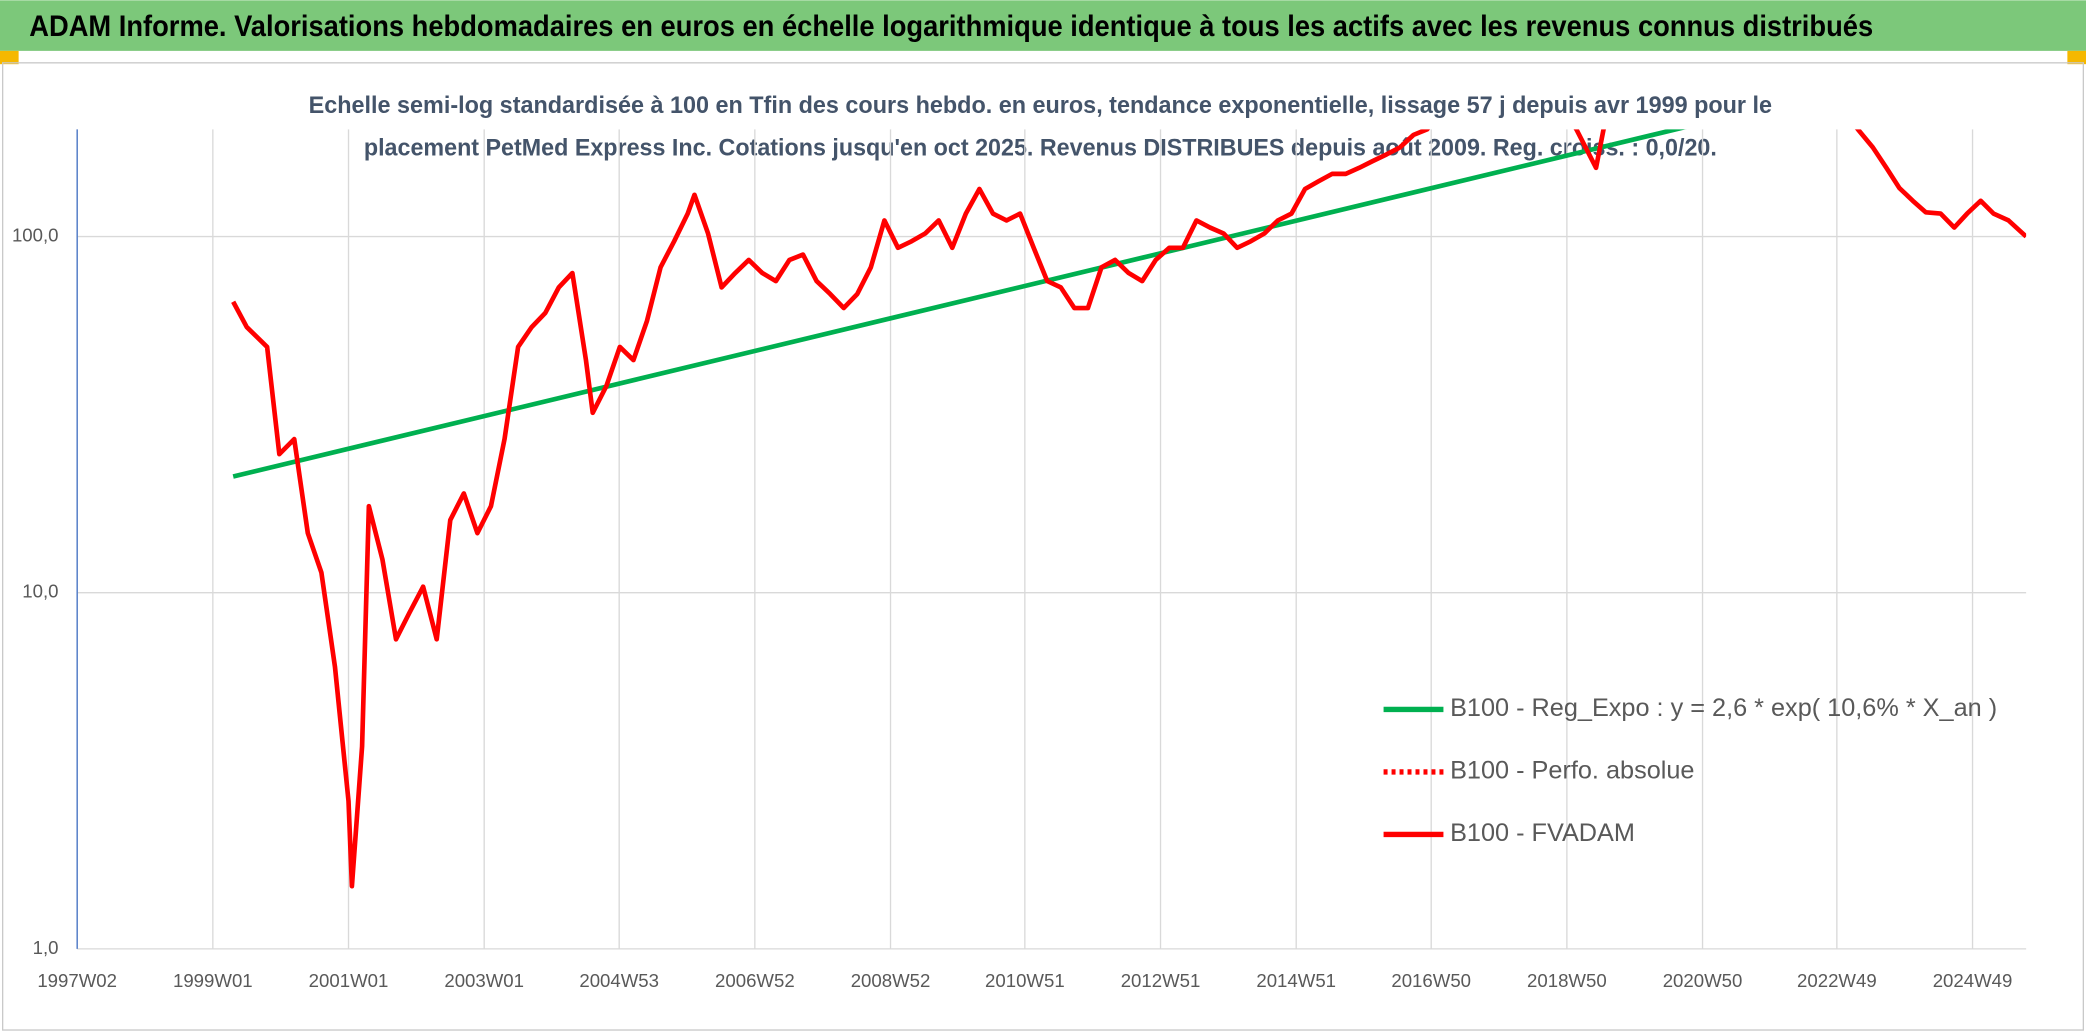 This screenshot has height=1033, width=2086. I want to click on x-tick-label: 2012W51, so click(1161, 980).